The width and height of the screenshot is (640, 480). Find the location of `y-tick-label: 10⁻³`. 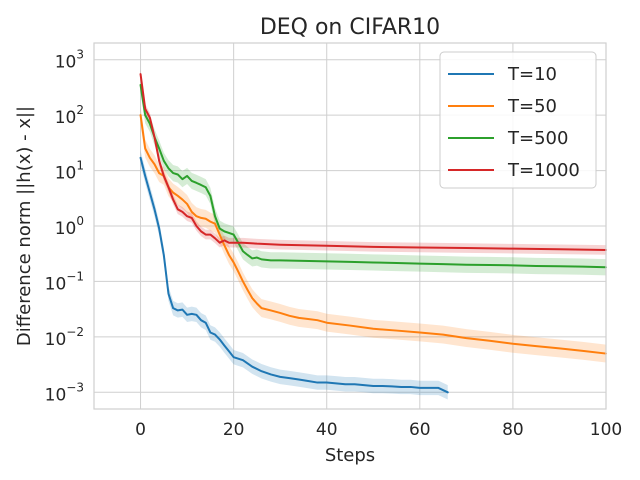

y-tick-label: 10⁻³ is located at coordinates (64, 392).